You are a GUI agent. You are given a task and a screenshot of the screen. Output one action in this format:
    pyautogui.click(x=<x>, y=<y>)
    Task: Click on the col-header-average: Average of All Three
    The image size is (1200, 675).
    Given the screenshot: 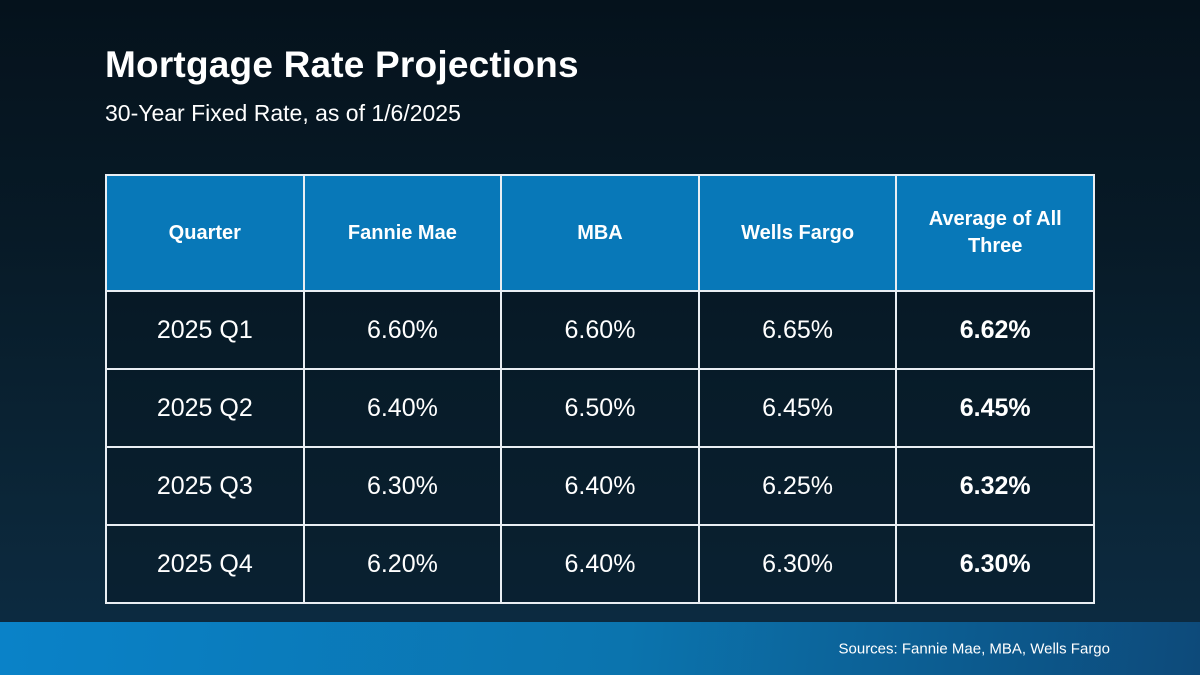 What is the action you would take?
    pyautogui.click(x=995, y=233)
    